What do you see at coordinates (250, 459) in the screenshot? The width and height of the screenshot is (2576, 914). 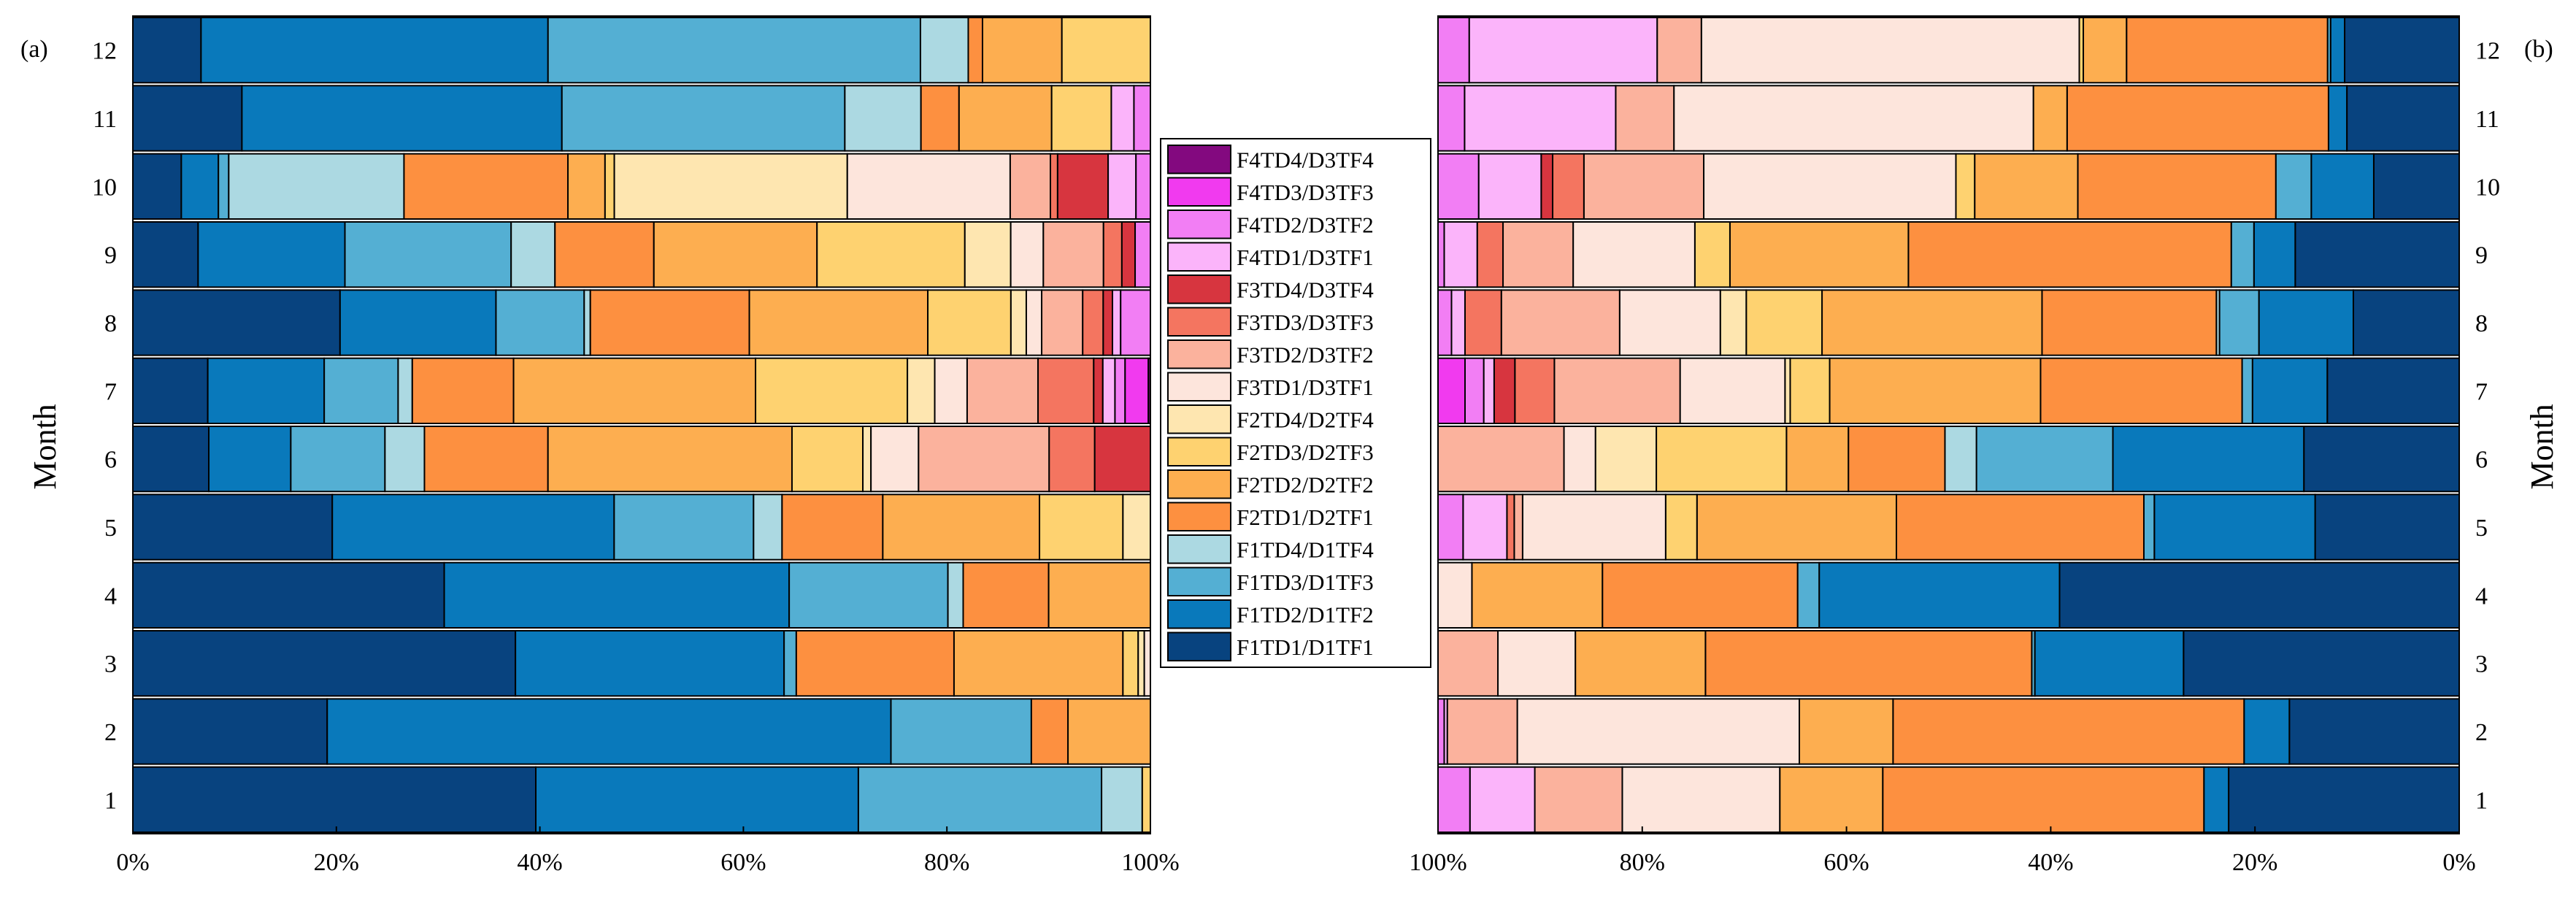 I see `bar-segment-a-month-6-f1td2-d1tf2` at bounding box center [250, 459].